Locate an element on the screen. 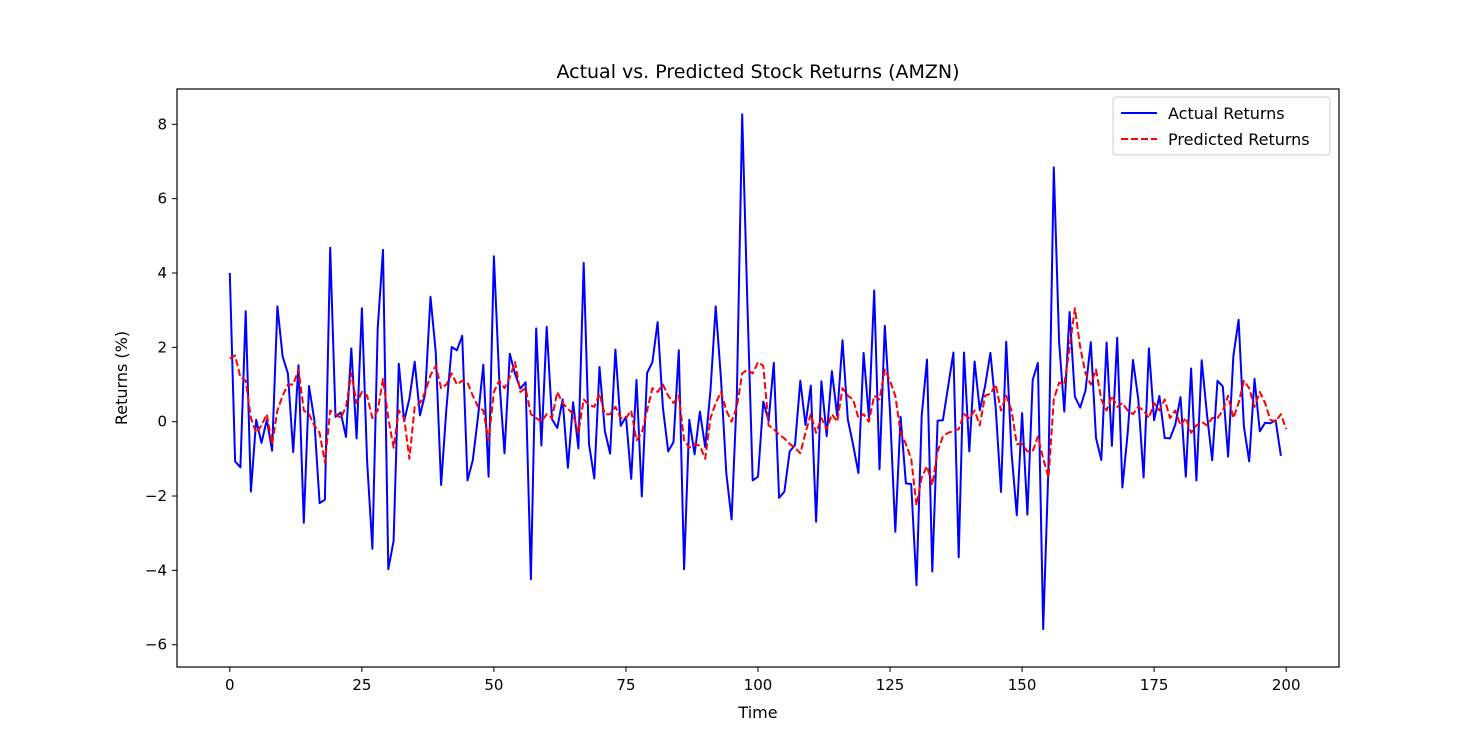  y-tick-label: −2 is located at coordinates (156, 496).